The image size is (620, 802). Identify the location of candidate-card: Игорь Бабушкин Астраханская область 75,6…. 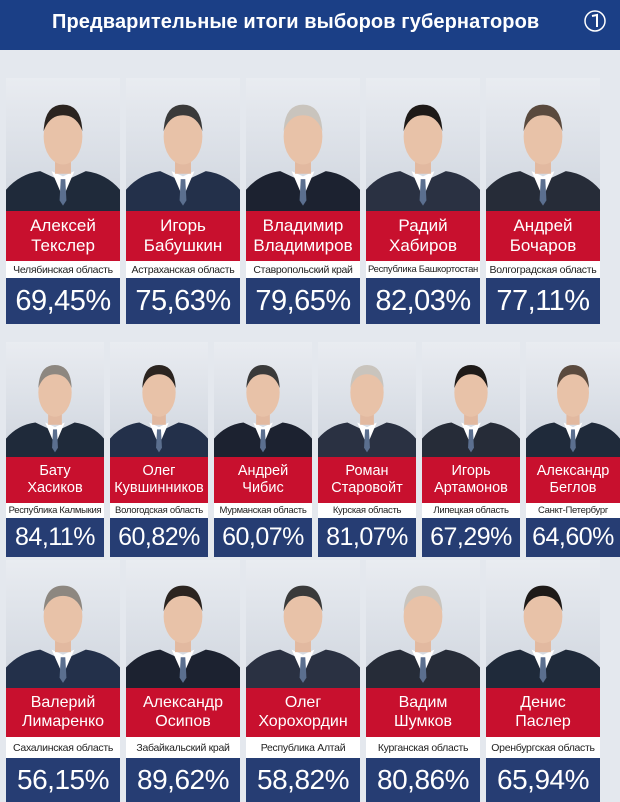
(183, 201).